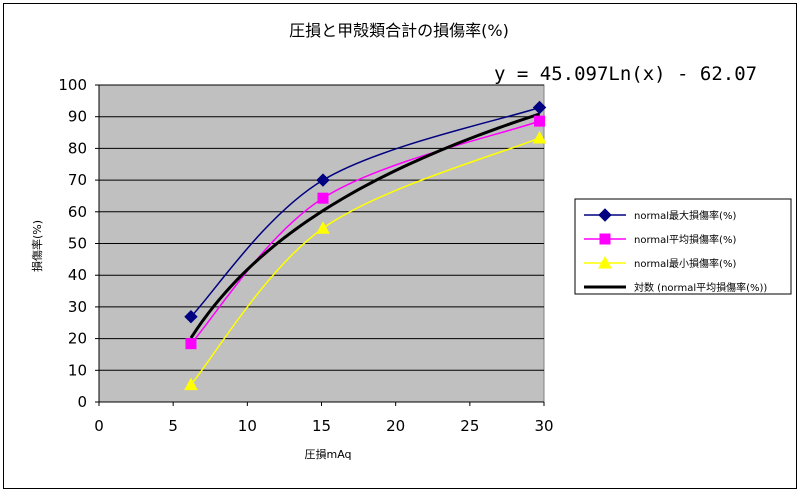  What do you see at coordinates (82, 402) in the screenshot?
I see `y-tick-label: 0` at bounding box center [82, 402].